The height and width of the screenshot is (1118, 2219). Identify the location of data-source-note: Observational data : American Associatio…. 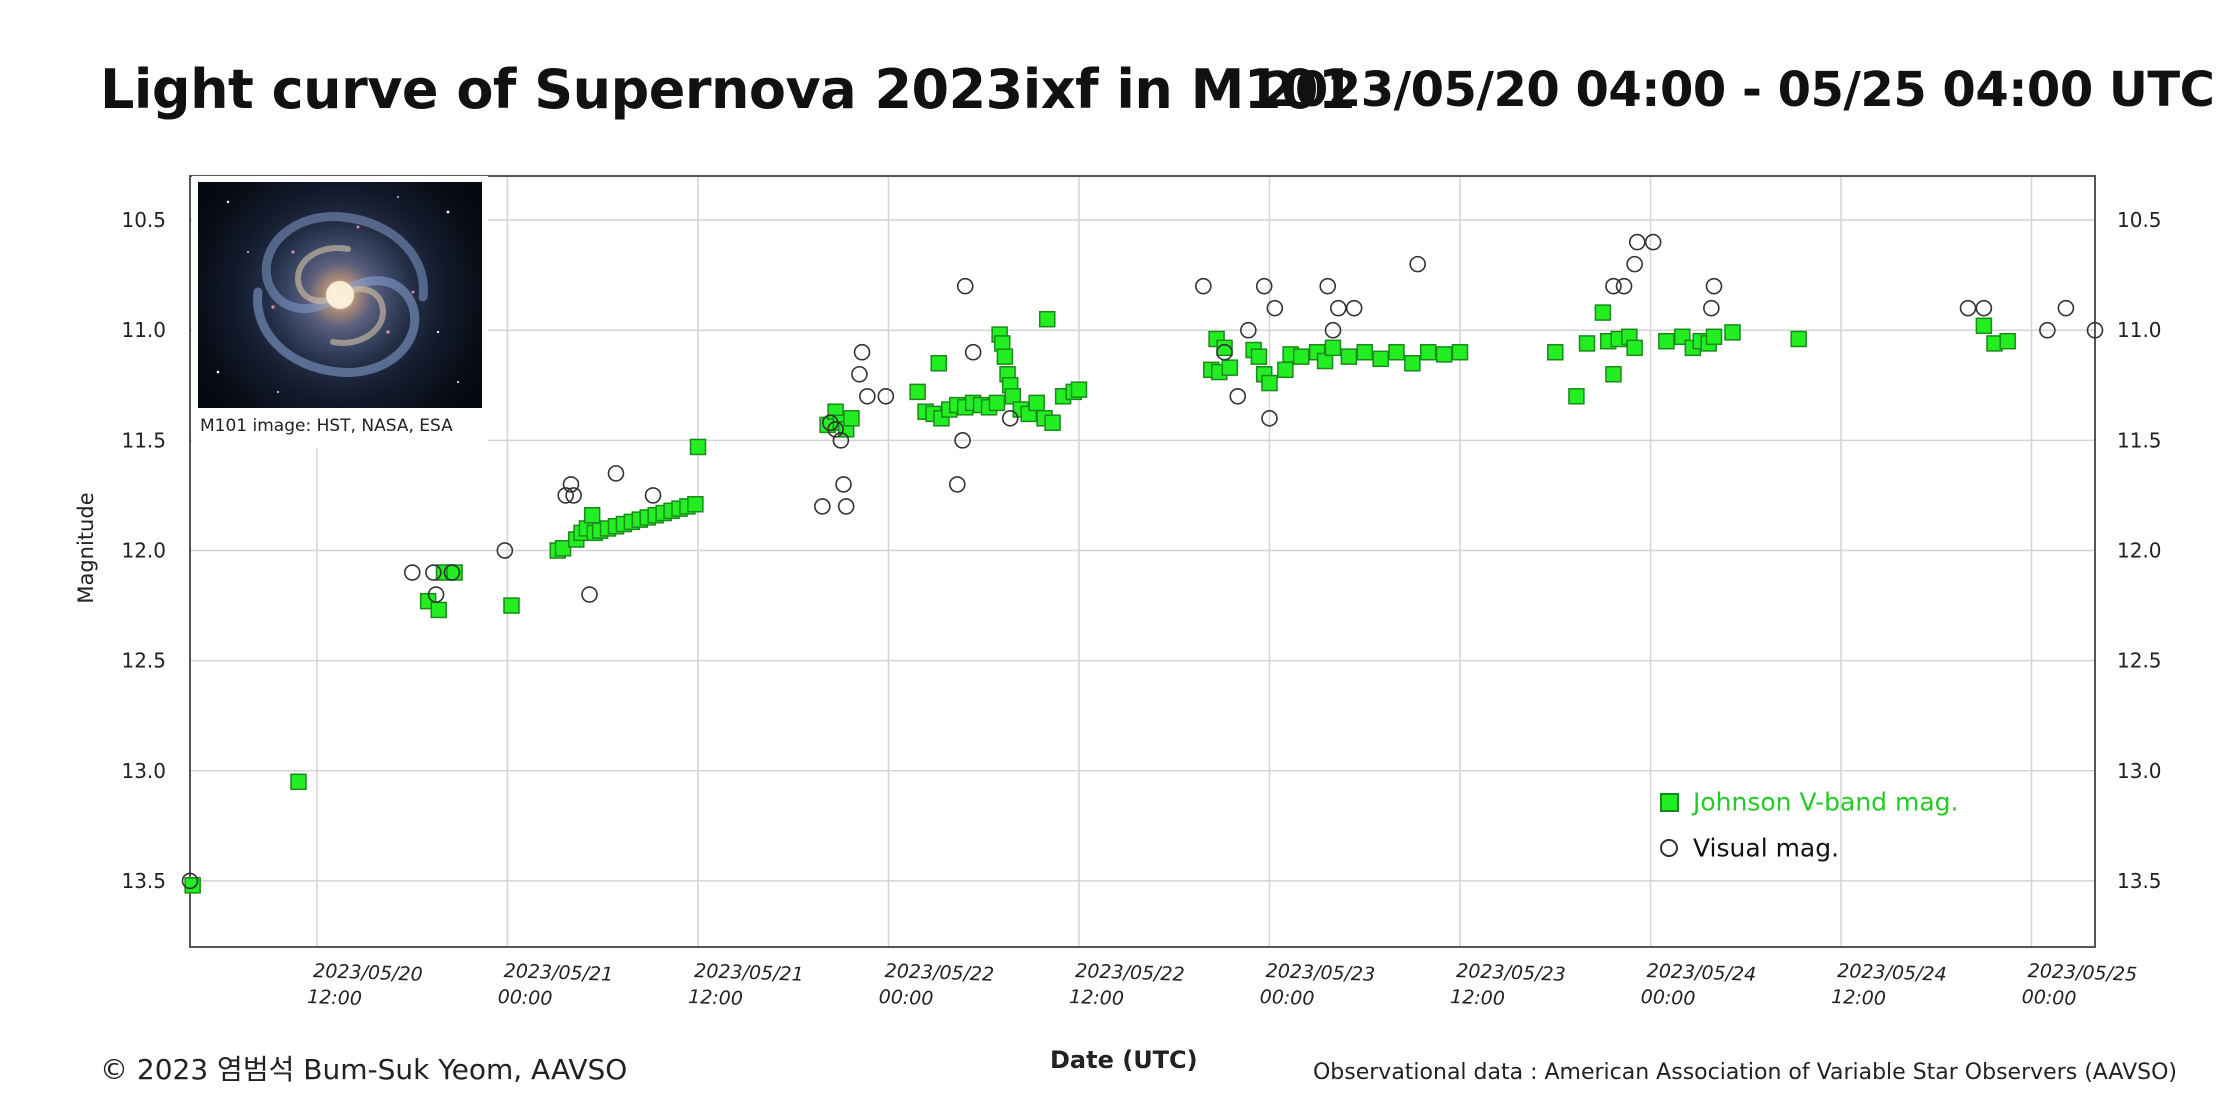
(1744, 1072).